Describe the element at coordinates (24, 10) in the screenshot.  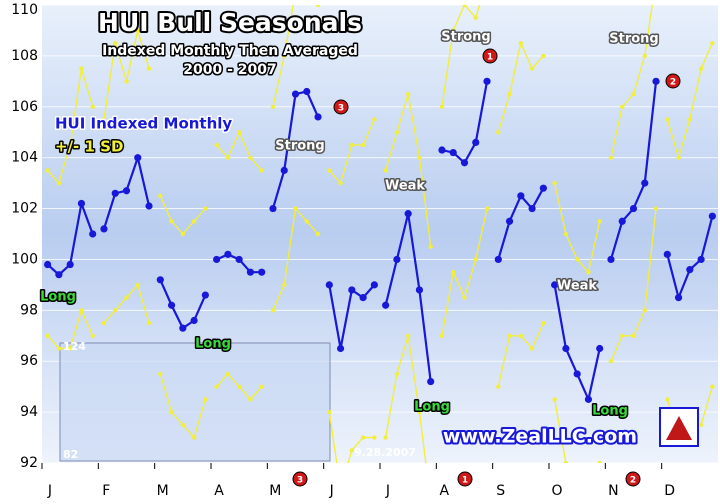
I see `y-tick-label: 110` at that location.